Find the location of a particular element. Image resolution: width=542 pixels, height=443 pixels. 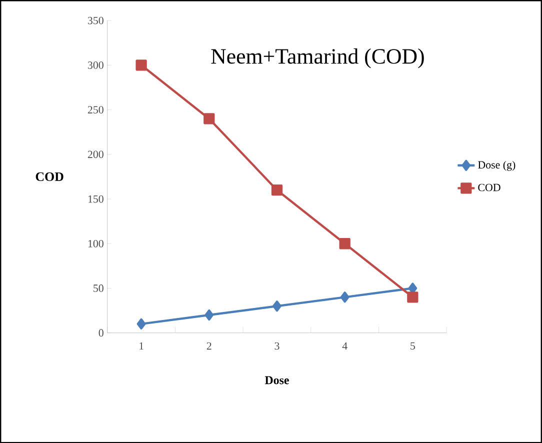

y-tick-label: 250 is located at coordinates (96, 110).